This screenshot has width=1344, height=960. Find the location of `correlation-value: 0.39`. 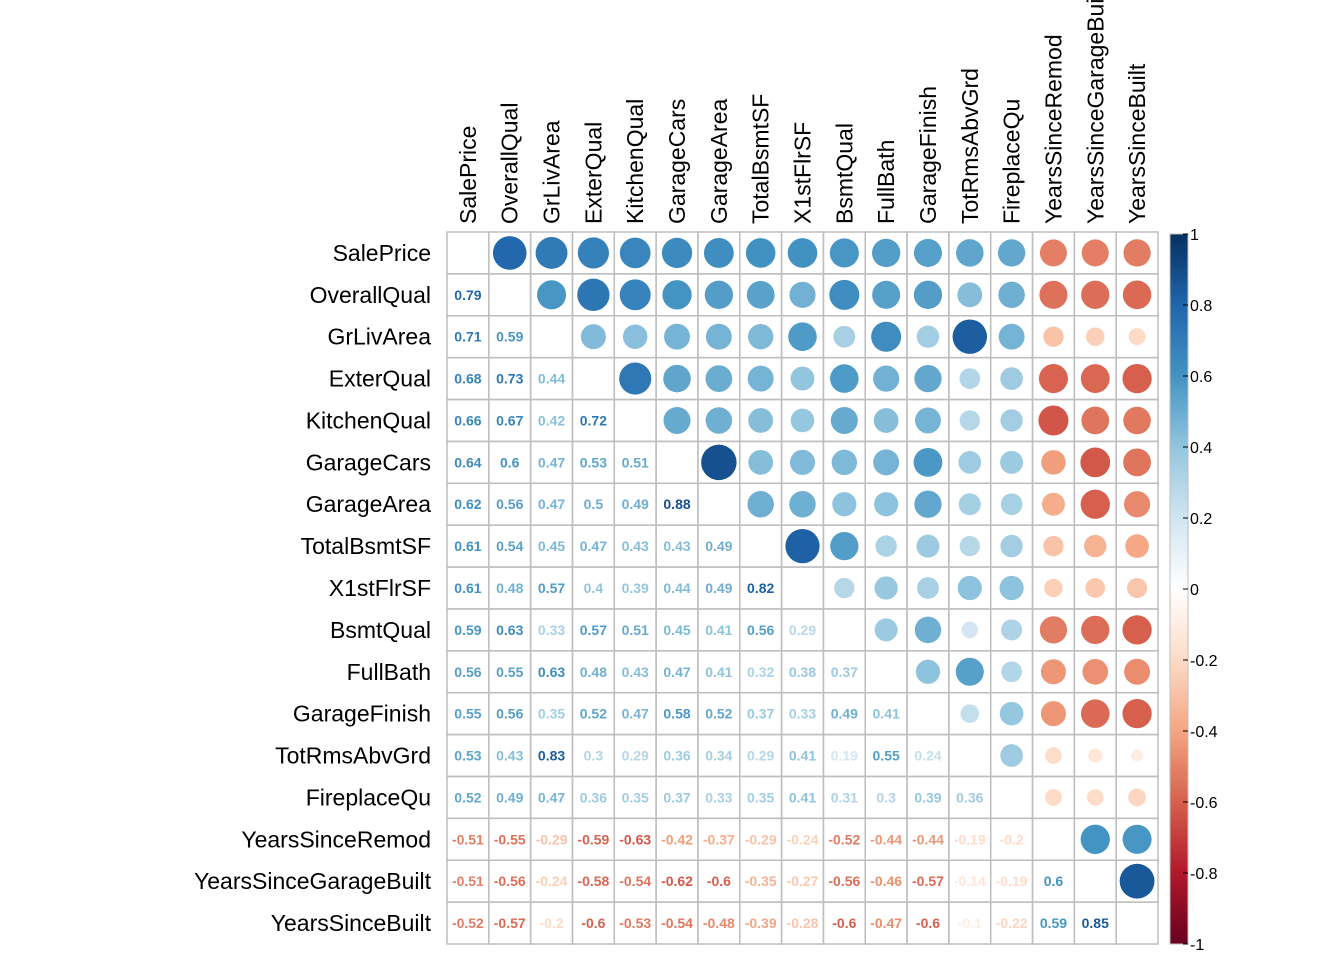

correlation-value: 0.39 is located at coordinates (927, 797).